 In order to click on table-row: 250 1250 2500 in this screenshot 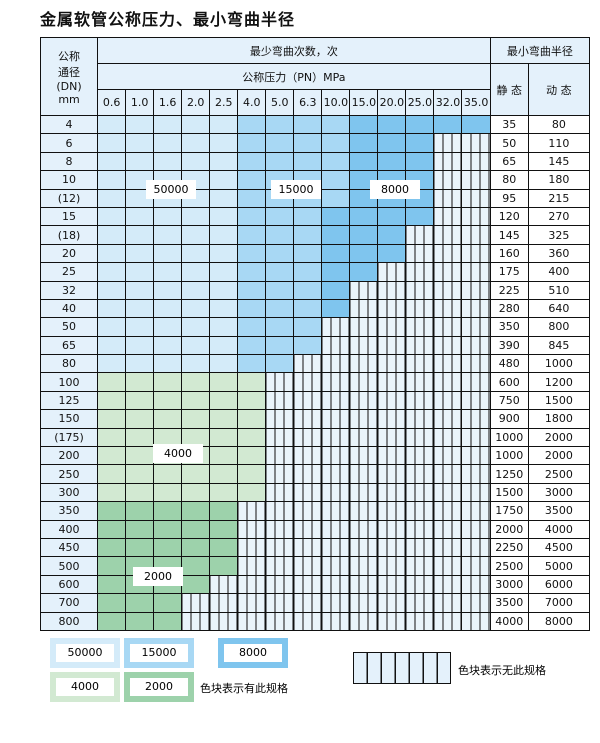, I will do `click(315, 474)`.